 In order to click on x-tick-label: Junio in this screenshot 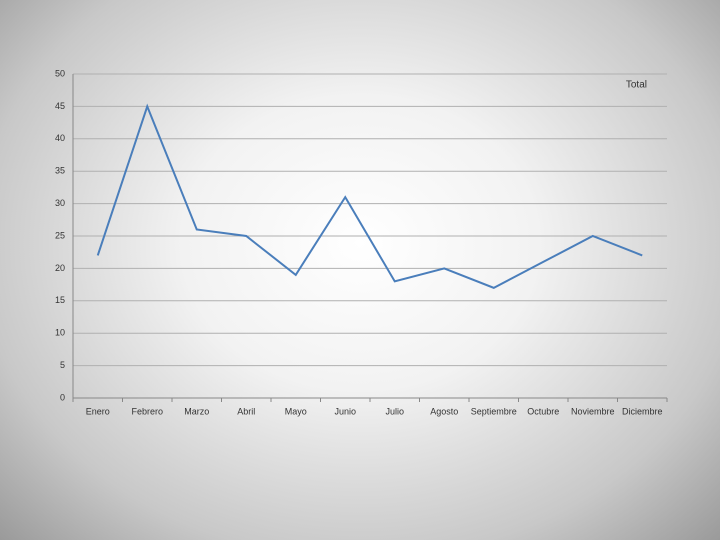, I will do `click(345, 411)`.